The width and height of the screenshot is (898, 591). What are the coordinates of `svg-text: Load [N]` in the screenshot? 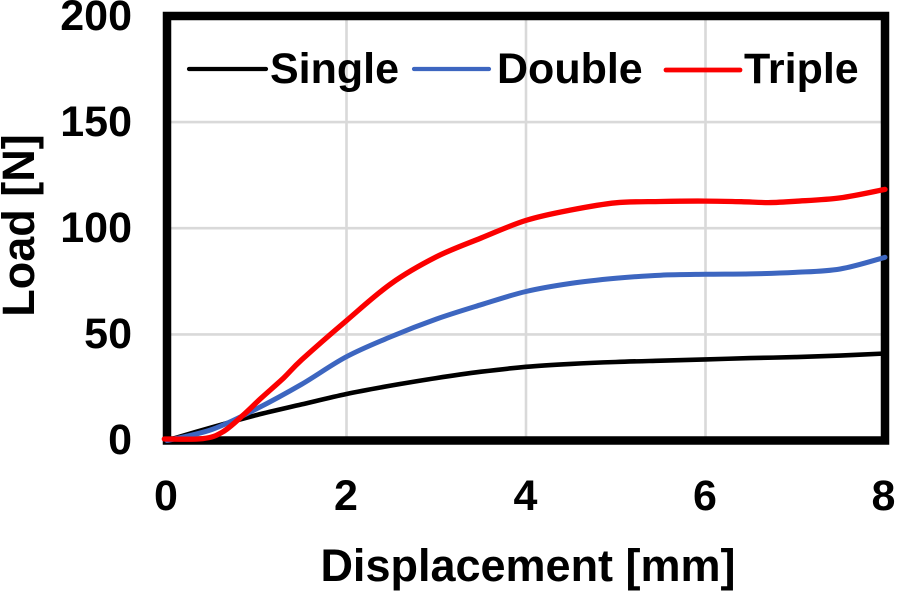 It's located at (22, 225).